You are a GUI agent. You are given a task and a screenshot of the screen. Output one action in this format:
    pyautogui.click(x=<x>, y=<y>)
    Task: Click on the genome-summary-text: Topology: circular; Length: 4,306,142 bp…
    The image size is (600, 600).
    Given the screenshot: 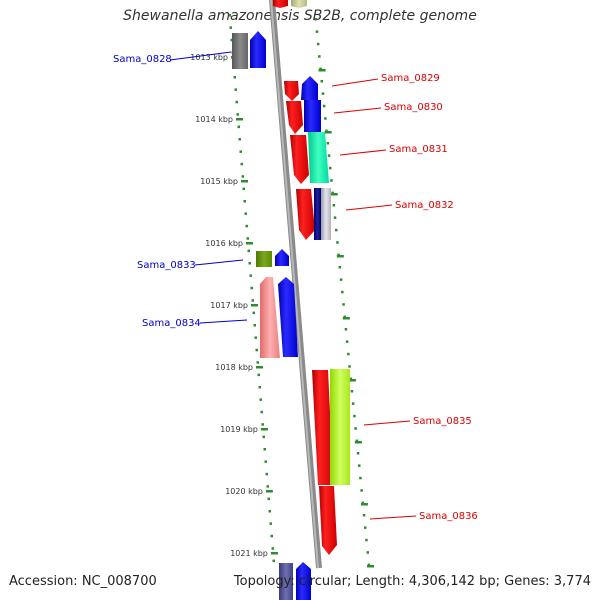 What is the action you would take?
    pyautogui.click(x=412, y=581)
    